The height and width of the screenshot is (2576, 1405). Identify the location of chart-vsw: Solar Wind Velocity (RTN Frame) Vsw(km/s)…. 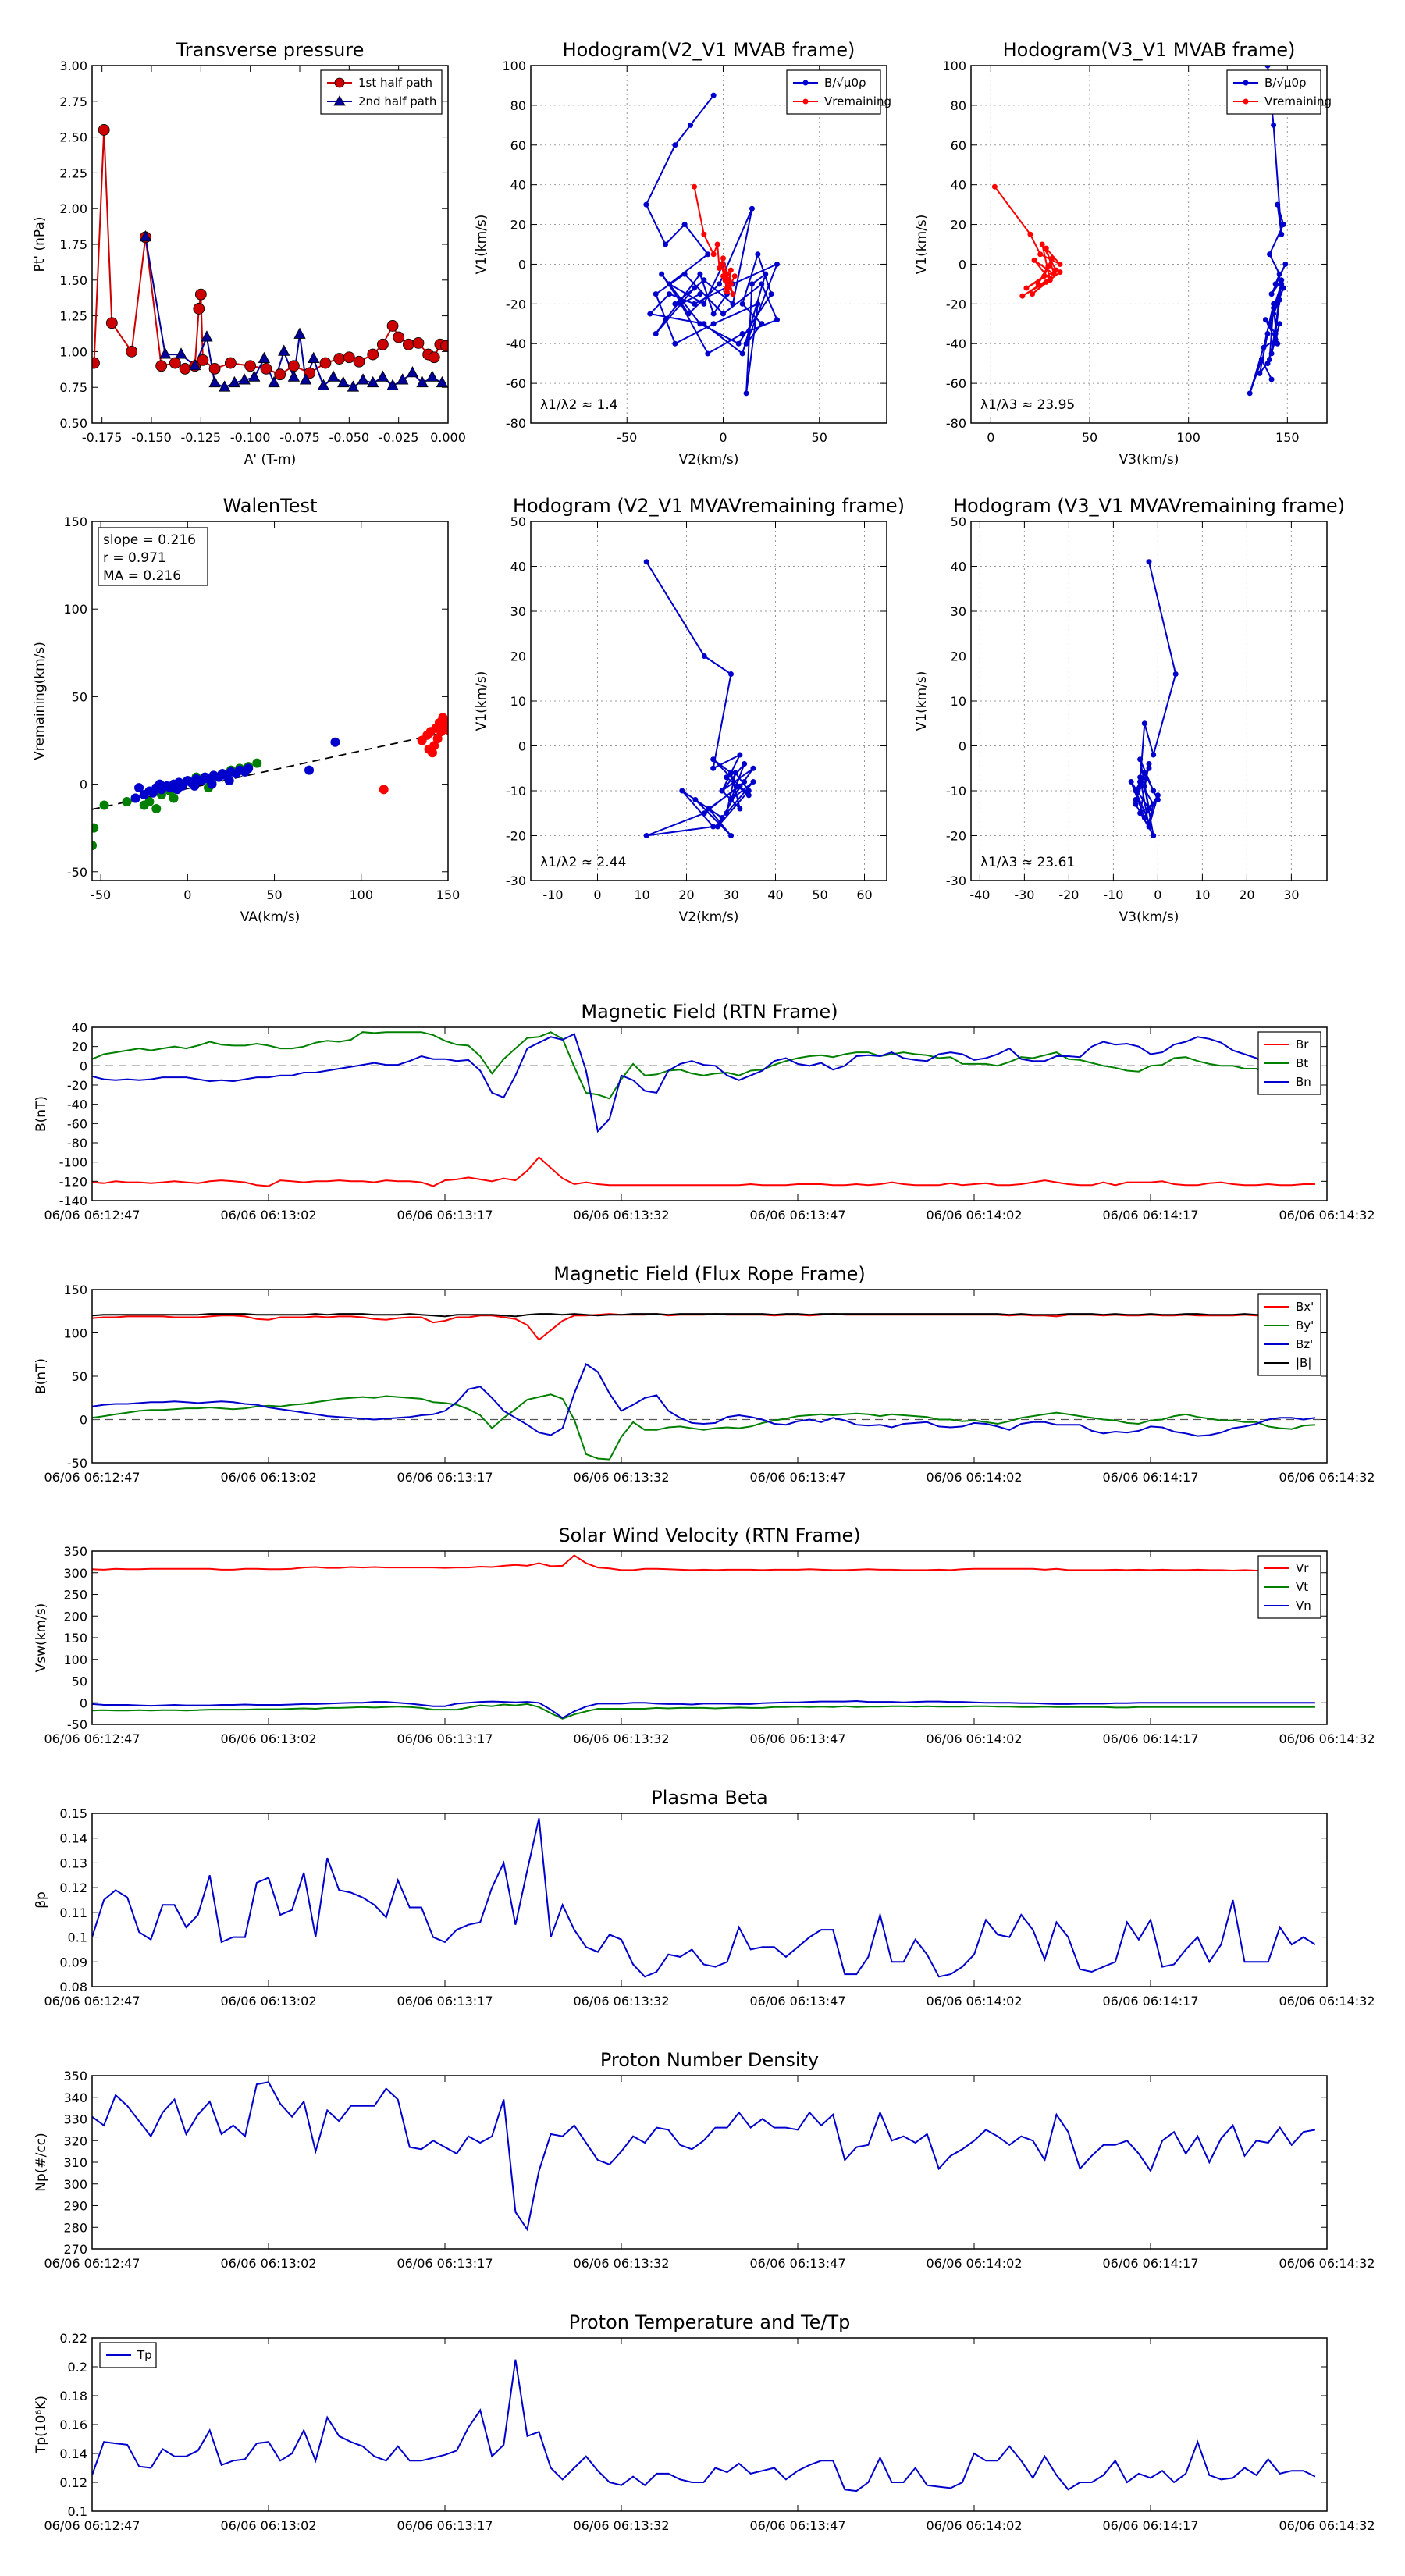
(705, 1636).